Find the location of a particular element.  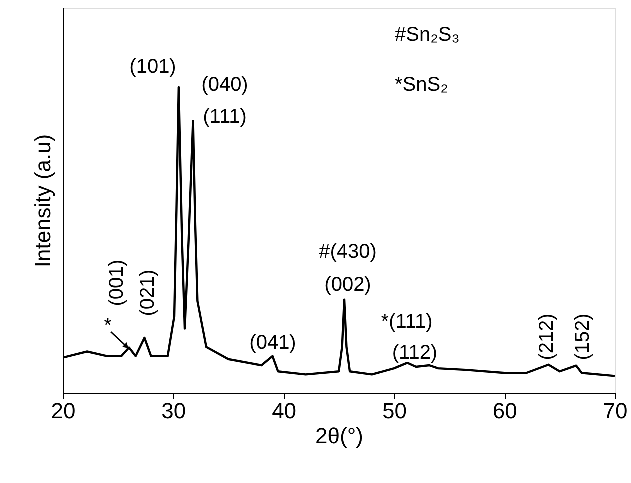

x-tick-label: 40 is located at coordinates (284, 411).